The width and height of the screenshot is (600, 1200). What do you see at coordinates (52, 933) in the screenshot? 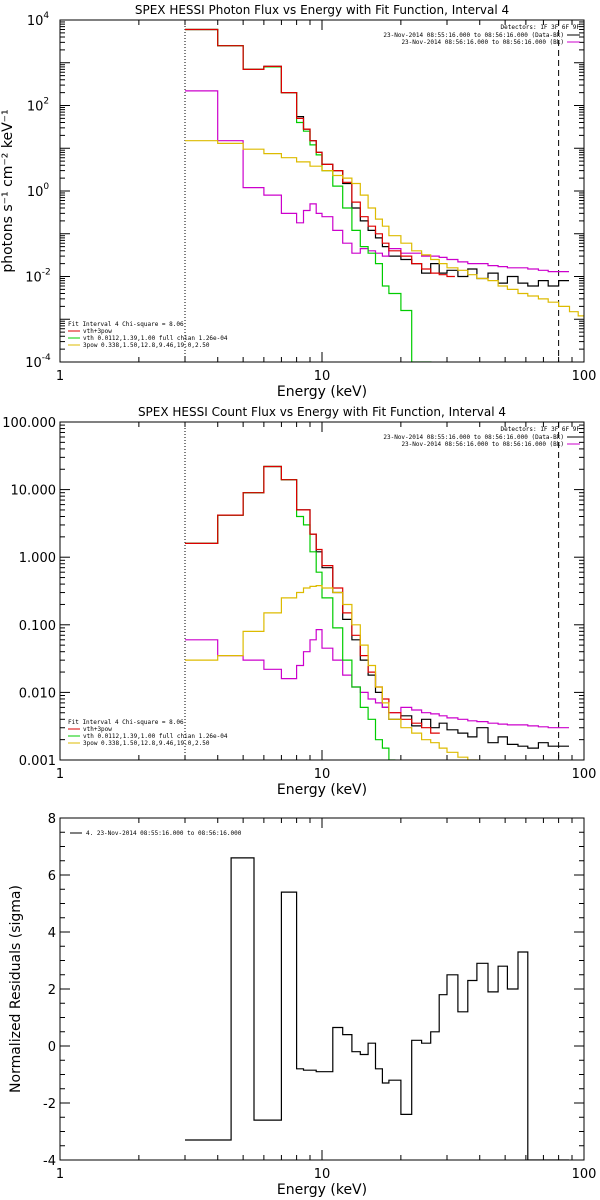
I see `y-tick-label: 4` at bounding box center [52, 933].